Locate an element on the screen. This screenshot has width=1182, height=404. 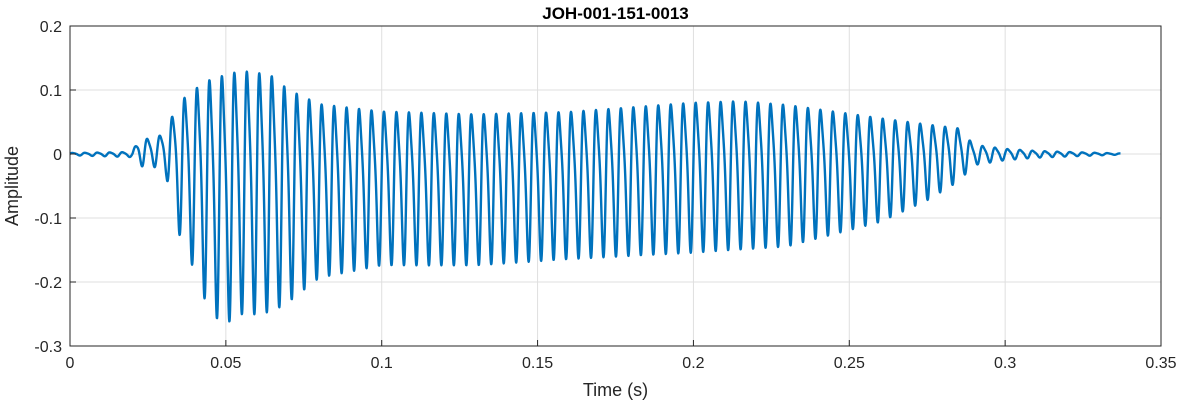
y-tick-label: 0.2 is located at coordinates (51, 27).